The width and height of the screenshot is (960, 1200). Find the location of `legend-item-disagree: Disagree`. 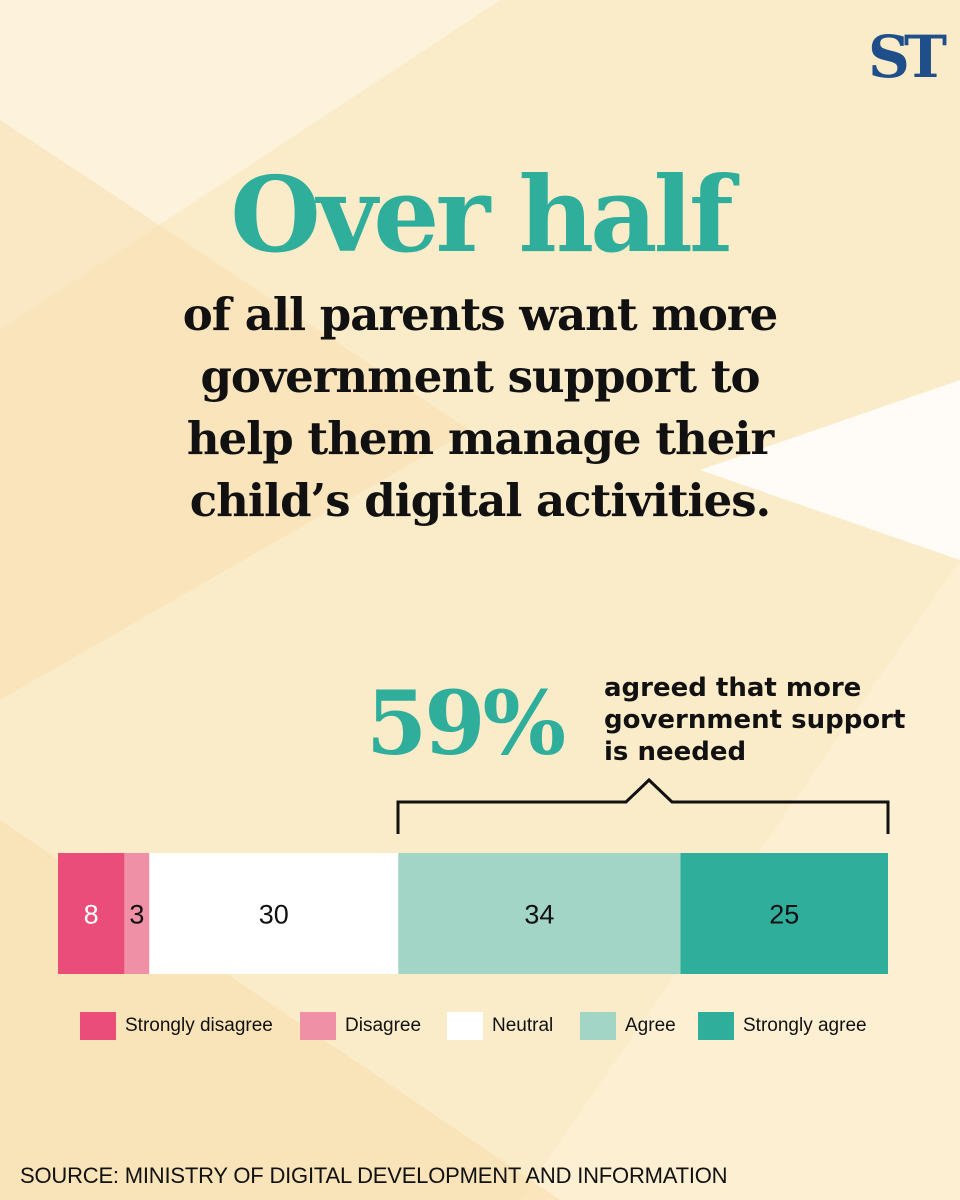

legend-item-disagree: Disagree is located at coordinates (360, 1026).